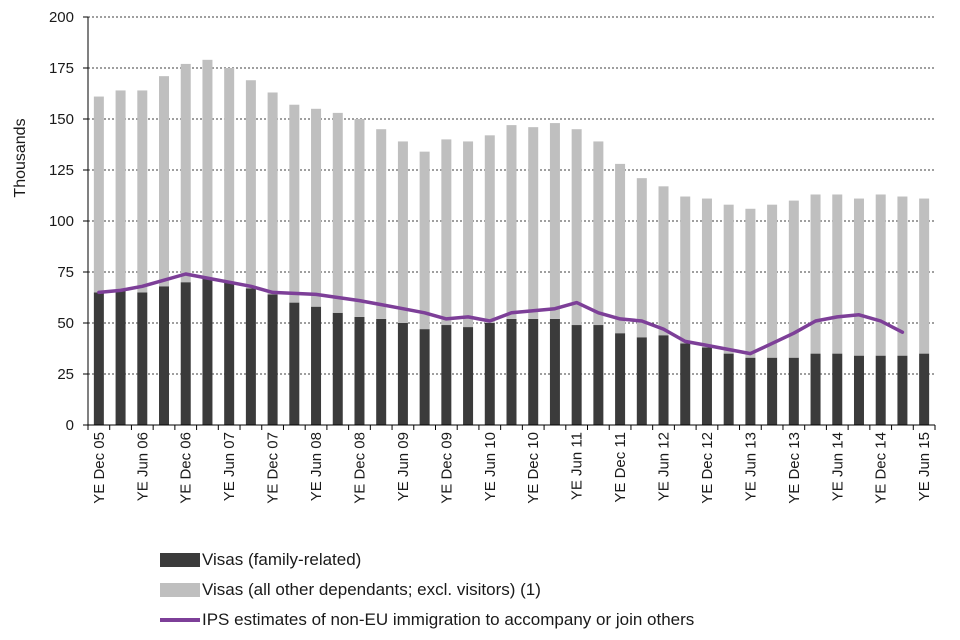  I want to click on x-tick-label: YE Dec 07, so click(273, 468).